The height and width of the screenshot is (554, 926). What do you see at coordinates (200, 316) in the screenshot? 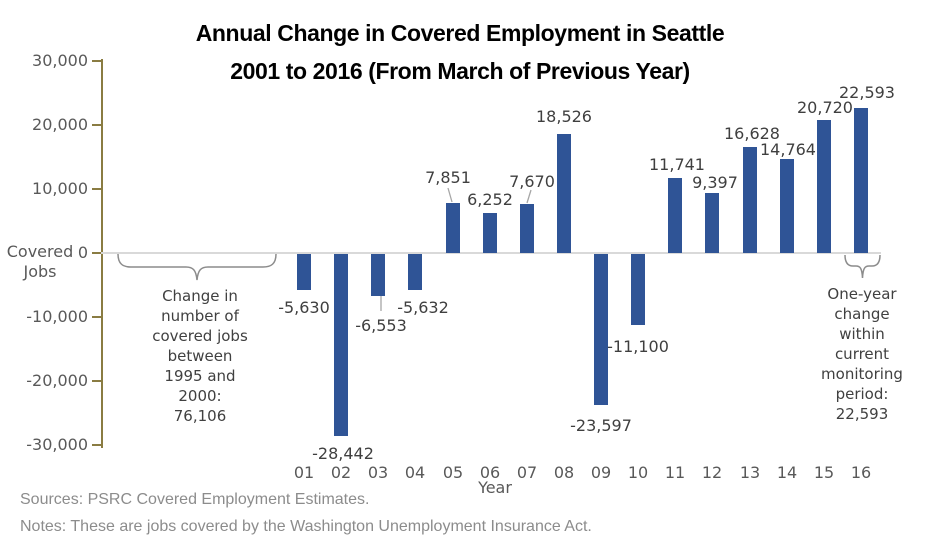
I see `annotation-left-line: number of` at bounding box center [200, 316].